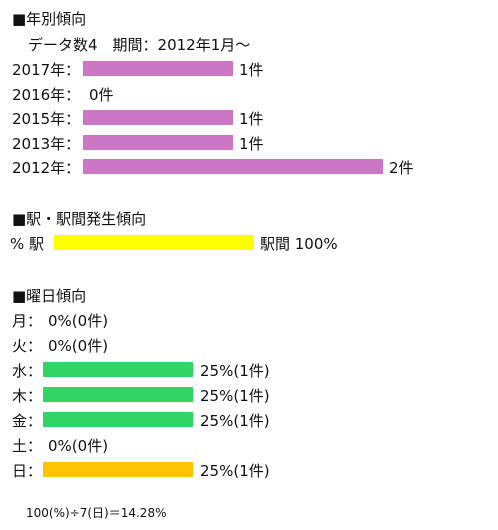  Describe the element at coordinates (299, 244) in the screenshot. I see `station-right-label: 駅間 100%` at that location.